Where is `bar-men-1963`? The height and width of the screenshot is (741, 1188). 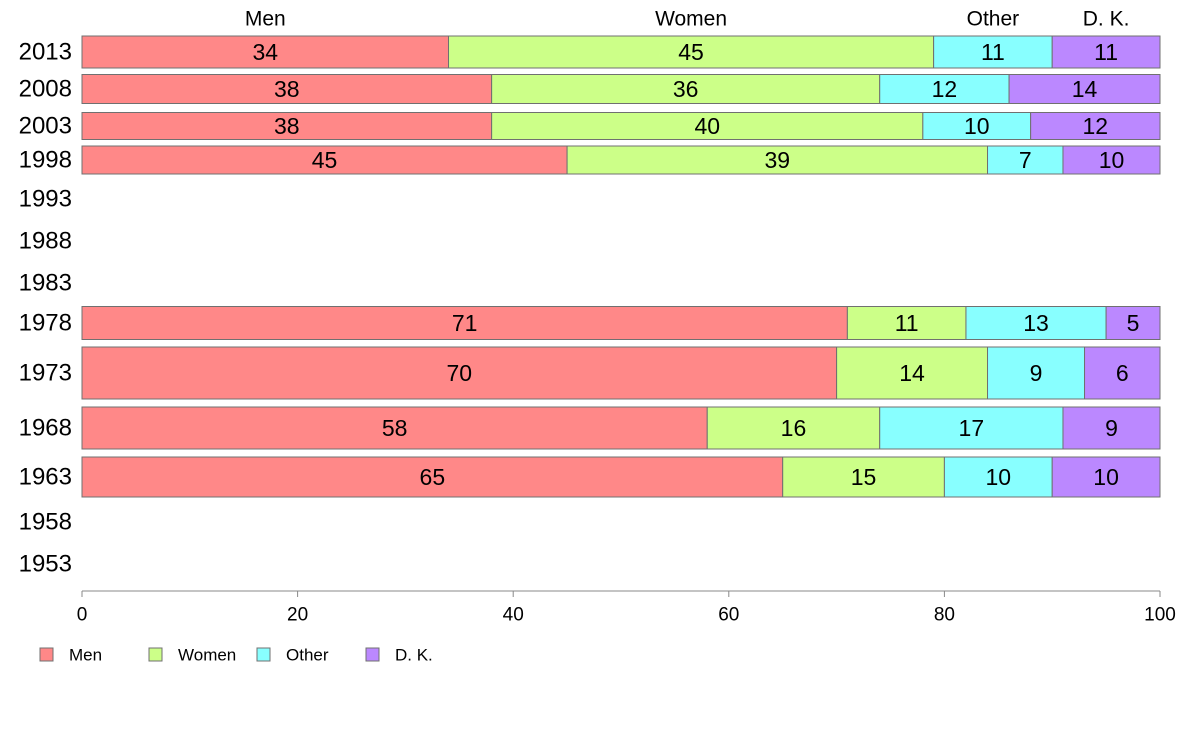 bar-men-1963 is located at coordinates (432, 477).